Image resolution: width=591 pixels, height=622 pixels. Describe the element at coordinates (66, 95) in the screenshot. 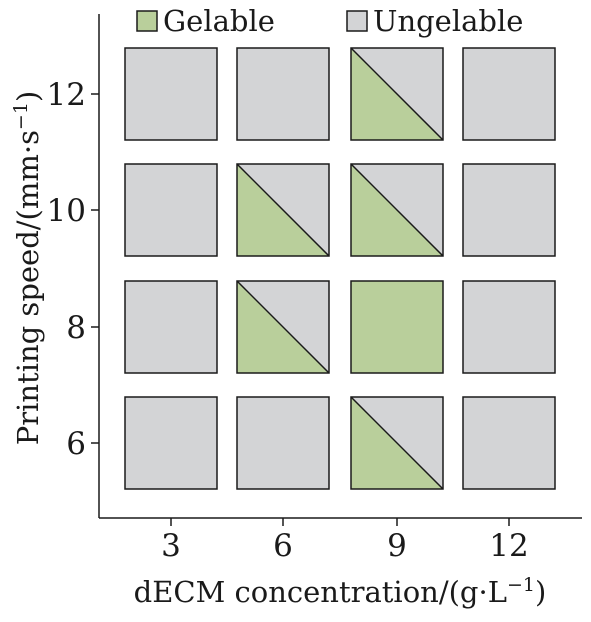

I see `y-tick-label-12: 12` at that location.